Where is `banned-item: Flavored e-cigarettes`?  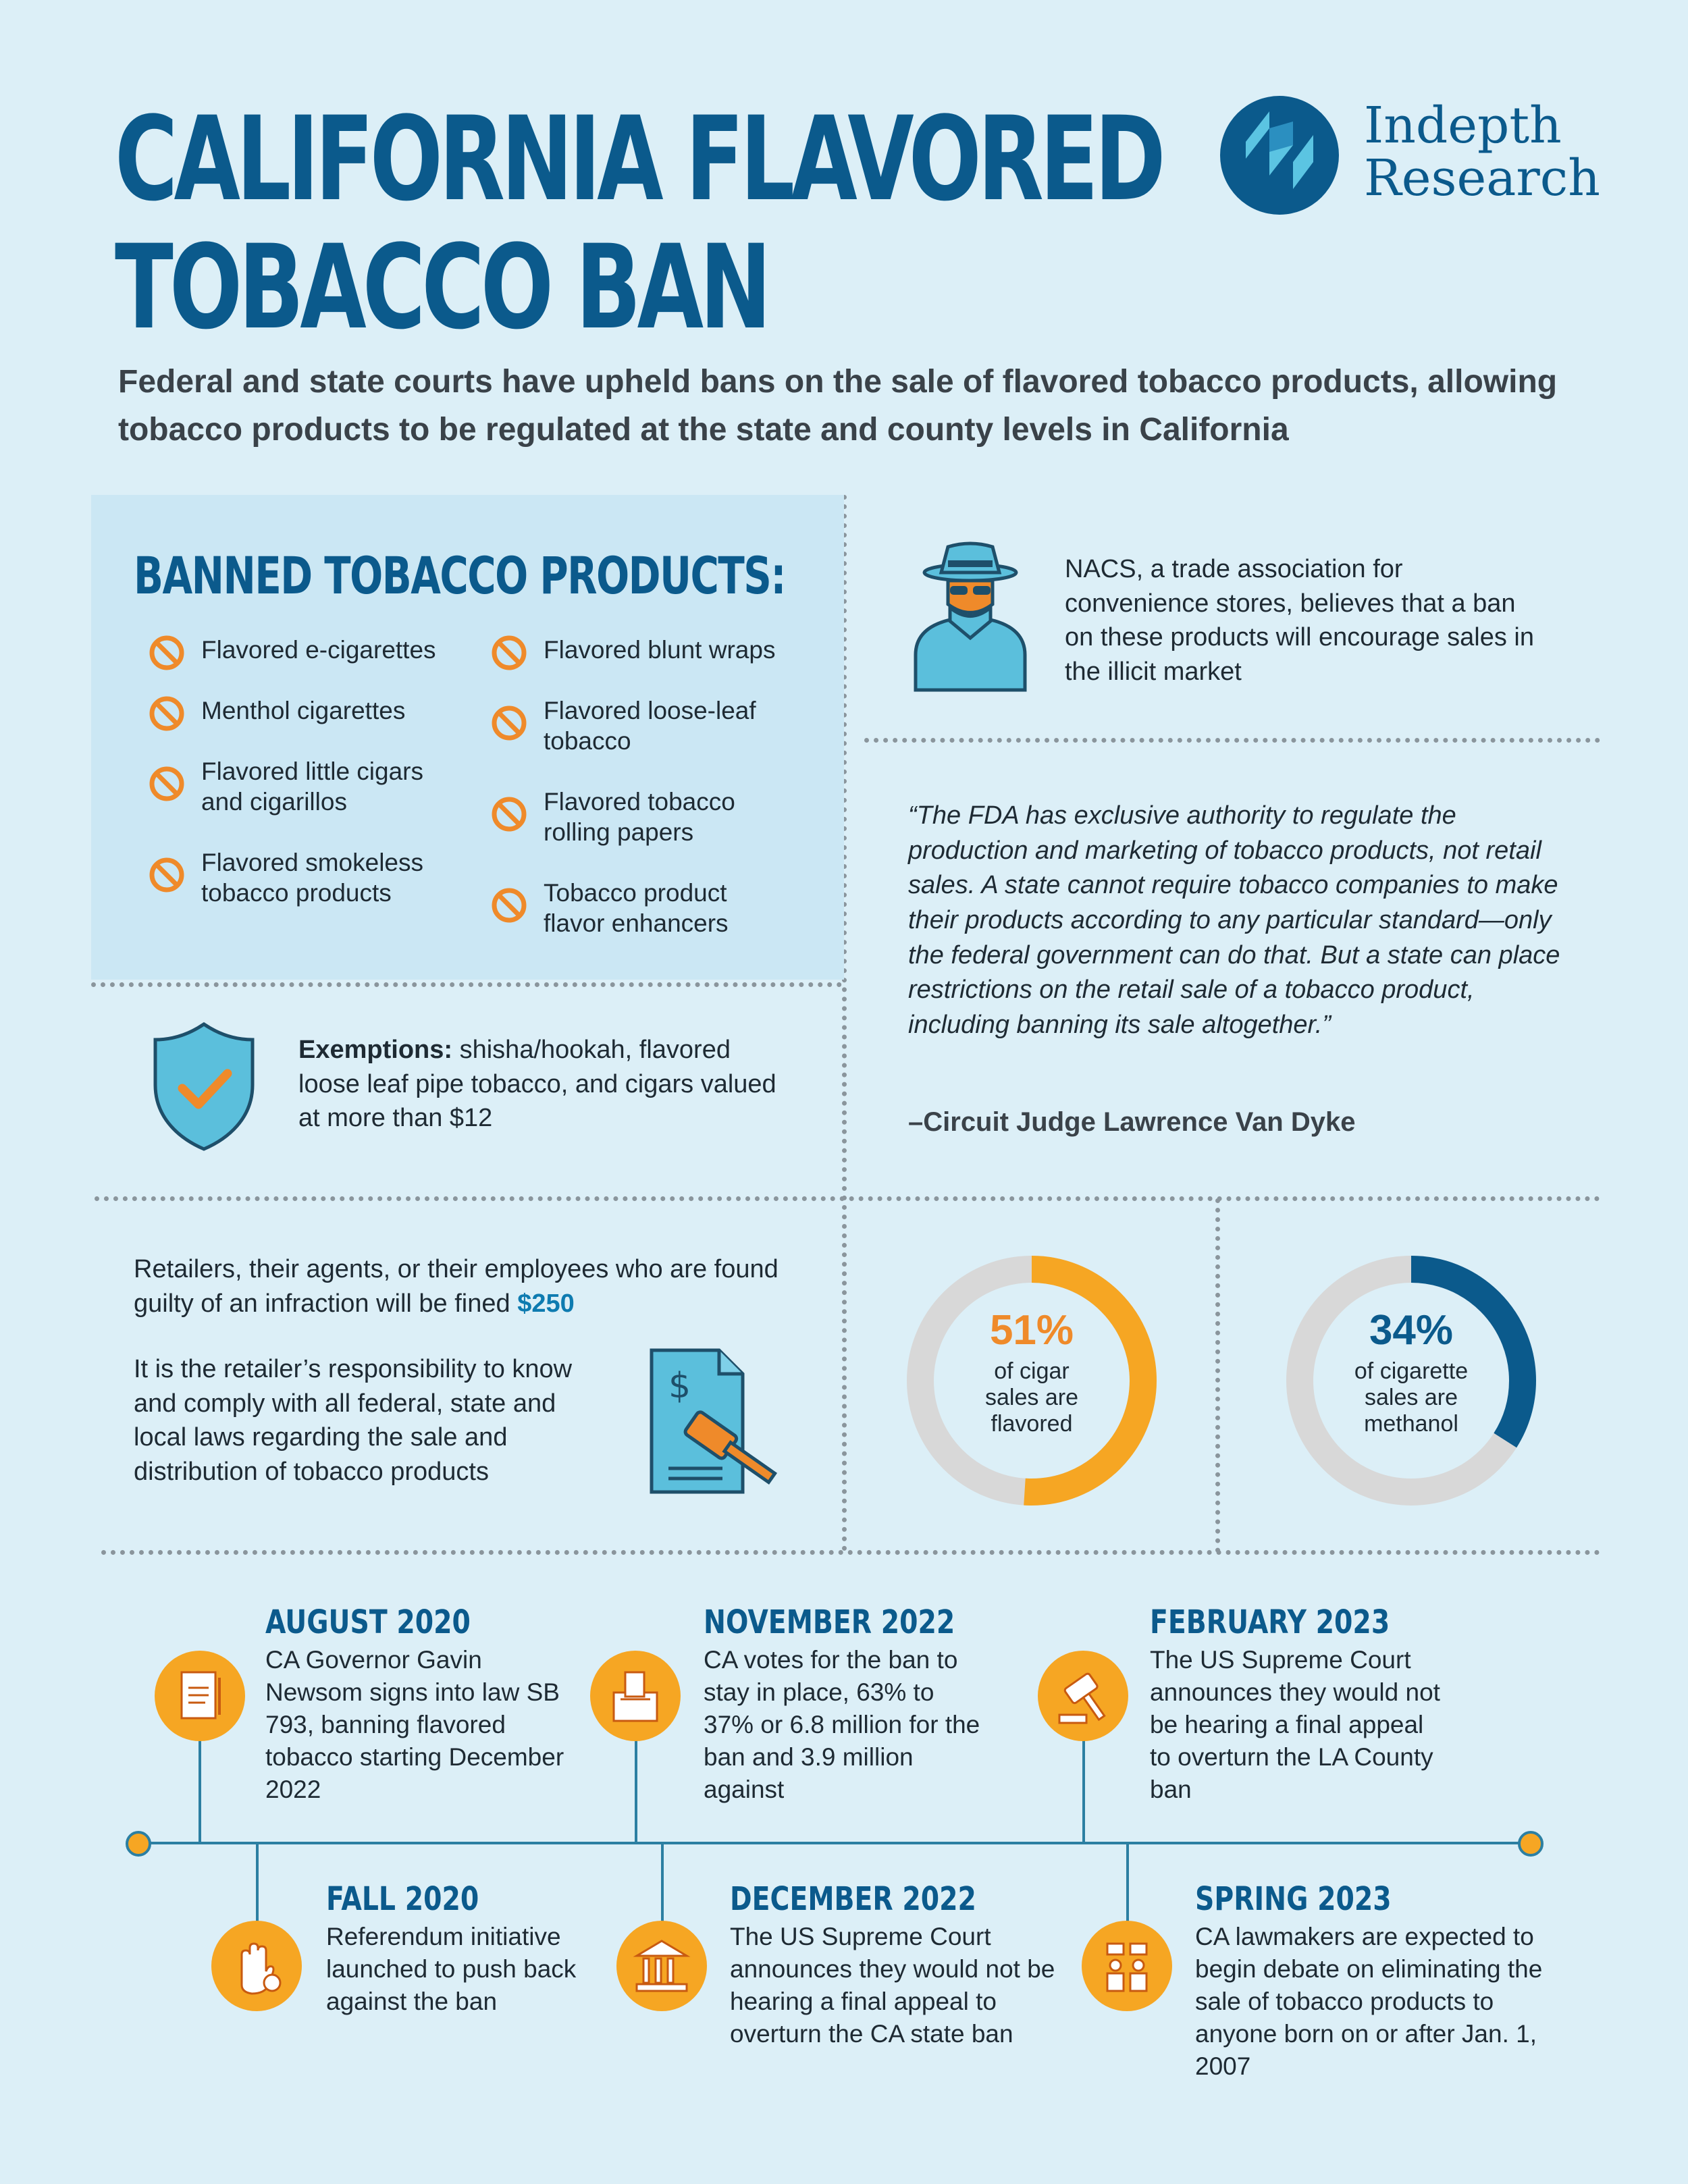 banned-item: Flavored e-cigarettes is located at coordinates (292, 653).